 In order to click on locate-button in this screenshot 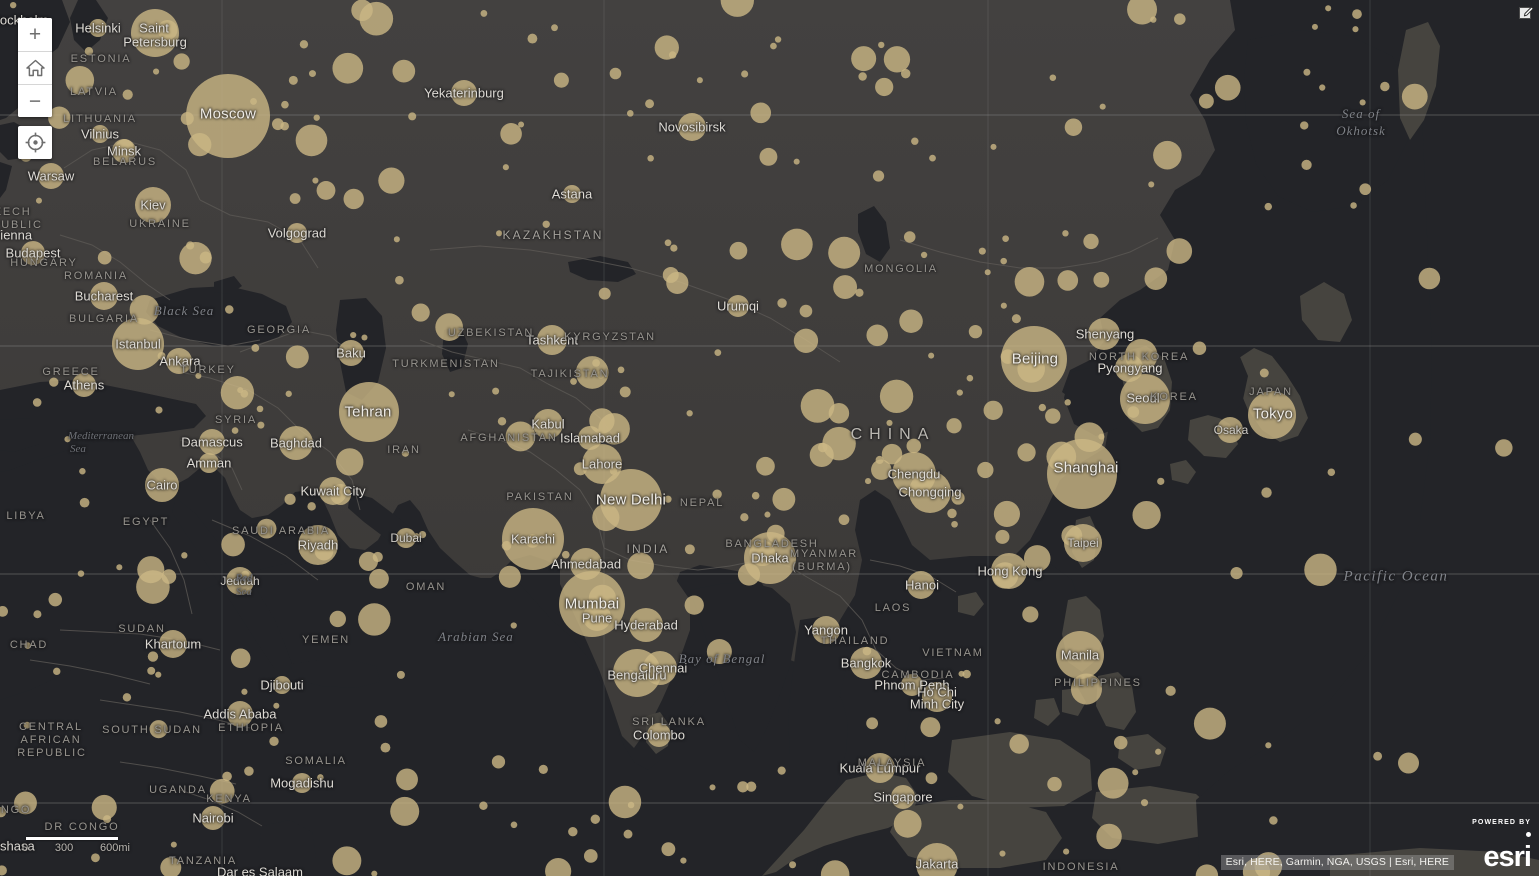, I will do `click(35, 142)`.